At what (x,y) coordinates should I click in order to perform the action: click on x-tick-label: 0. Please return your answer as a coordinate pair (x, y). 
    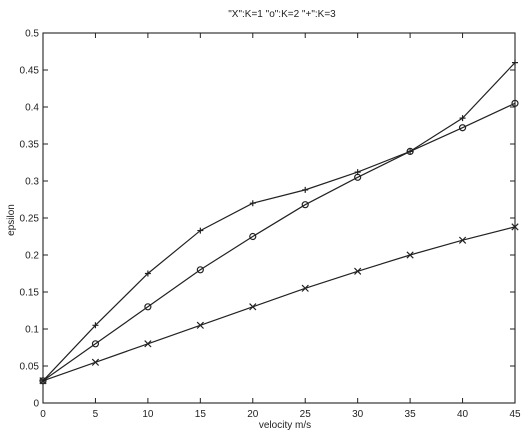
    Looking at the image, I should click on (43, 414).